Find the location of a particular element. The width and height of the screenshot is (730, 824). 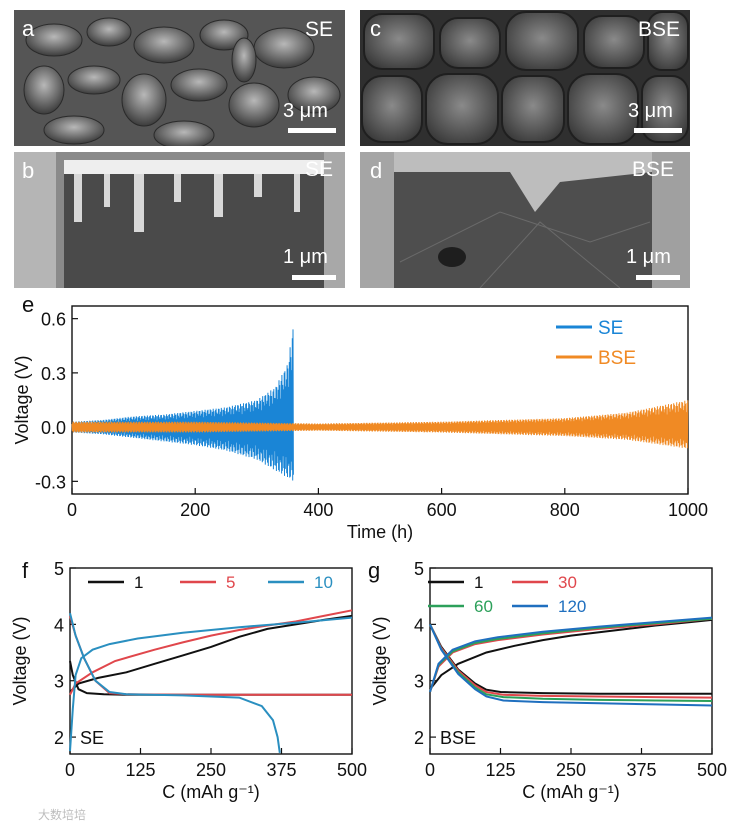

series-line-bse is located at coordinates (380, 424).